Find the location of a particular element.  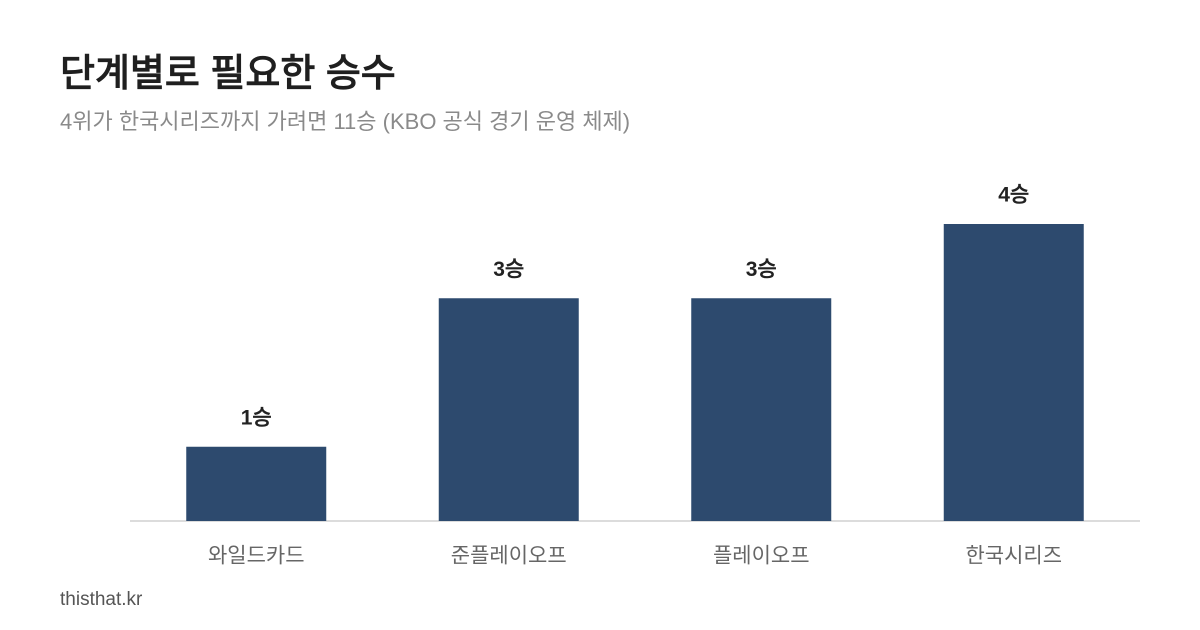

x-tick-label: 준플레이오프 is located at coordinates (509, 556).